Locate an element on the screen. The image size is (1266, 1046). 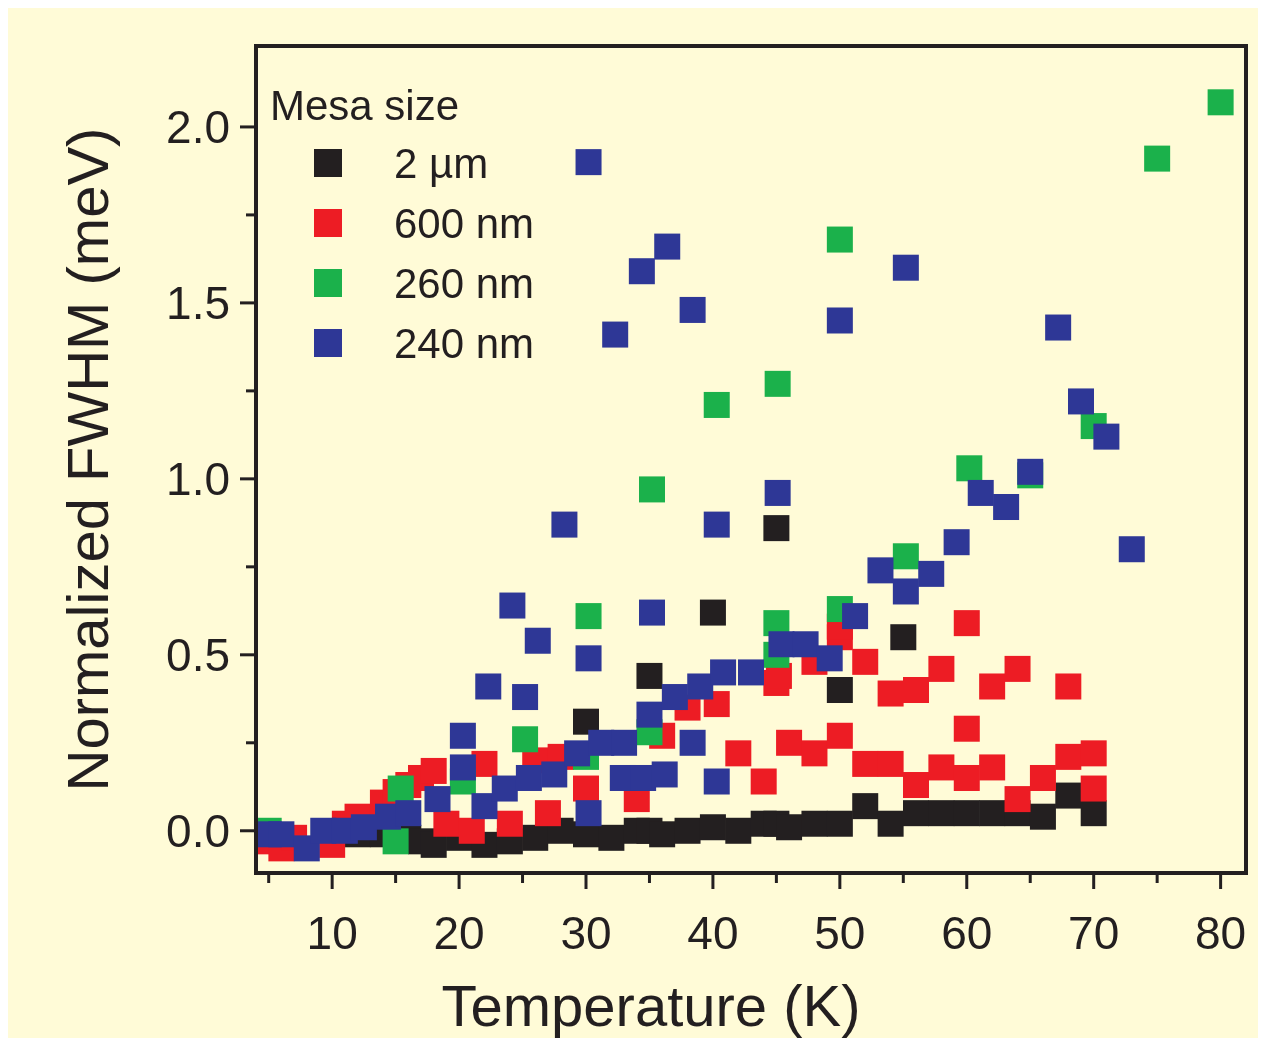
x-axis-title: Temperature (K) is located at coordinates (651, 1005).